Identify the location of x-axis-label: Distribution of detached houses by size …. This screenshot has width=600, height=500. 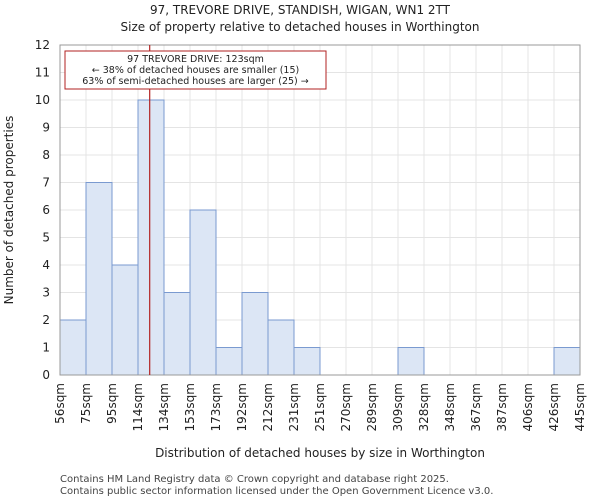
(320, 453).